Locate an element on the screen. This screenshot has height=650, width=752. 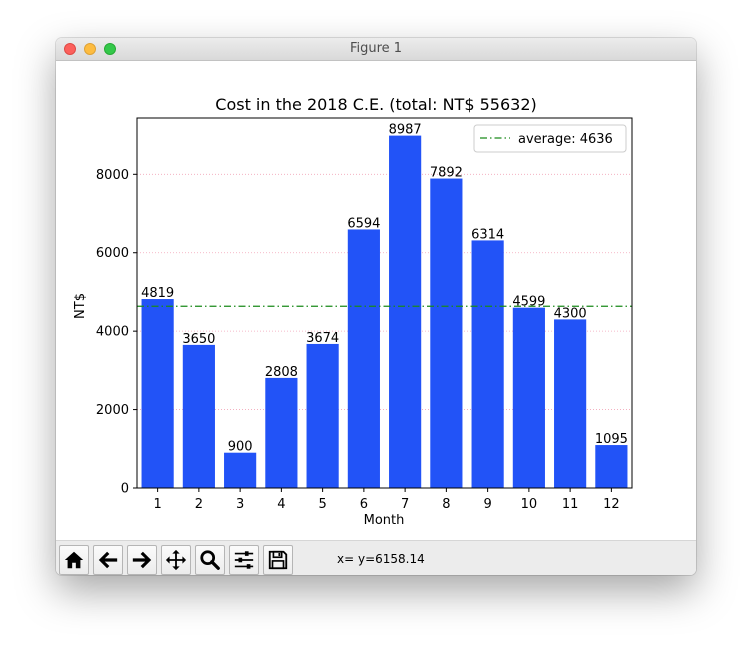
zoom-button is located at coordinates (210, 560).